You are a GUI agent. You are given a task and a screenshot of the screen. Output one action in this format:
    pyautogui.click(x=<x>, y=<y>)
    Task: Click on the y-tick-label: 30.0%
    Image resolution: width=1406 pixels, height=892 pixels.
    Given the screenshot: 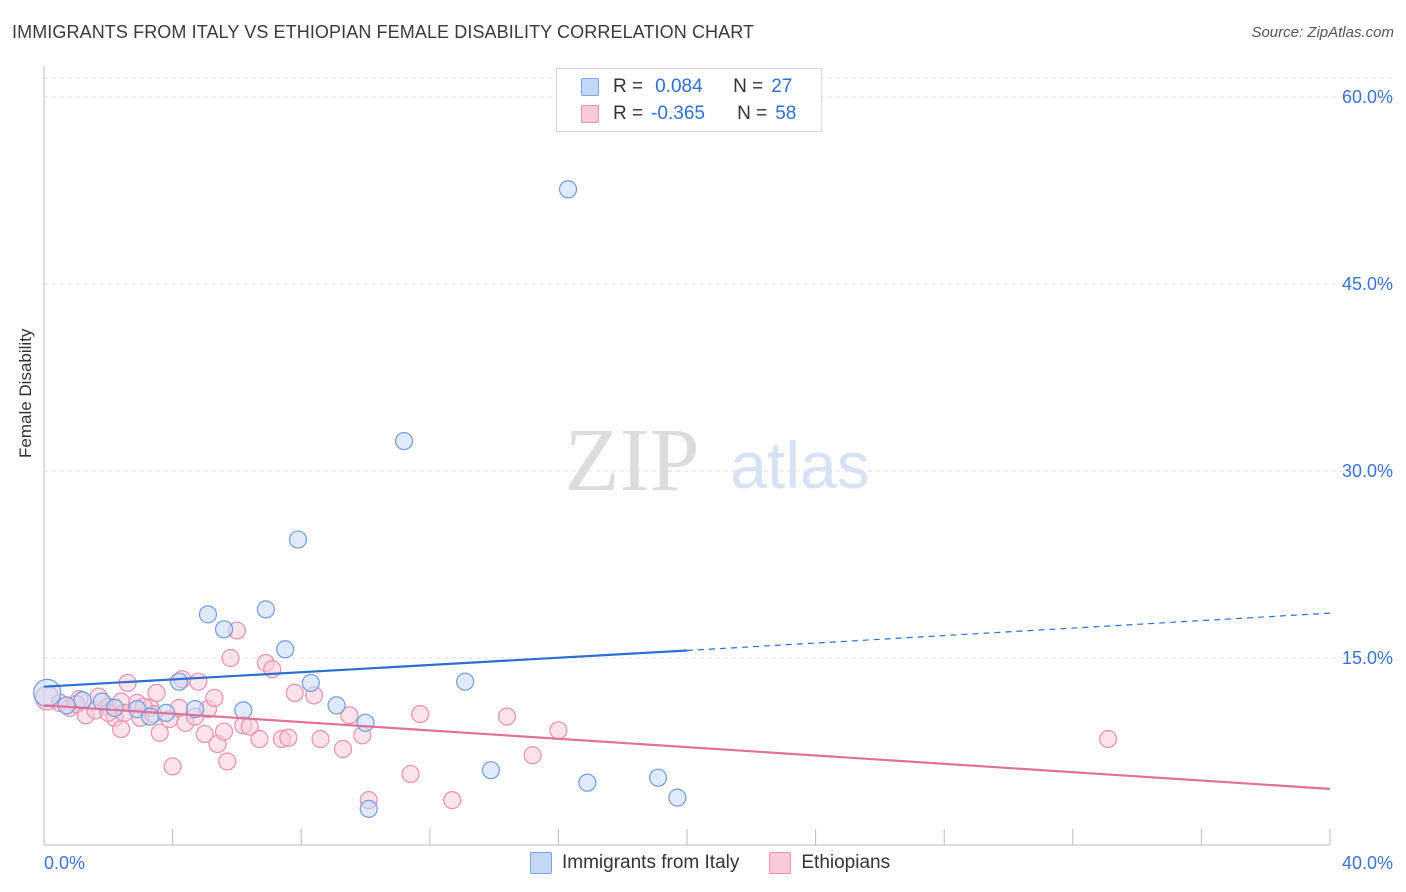 What is the action you would take?
    pyautogui.click(x=1367, y=471)
    